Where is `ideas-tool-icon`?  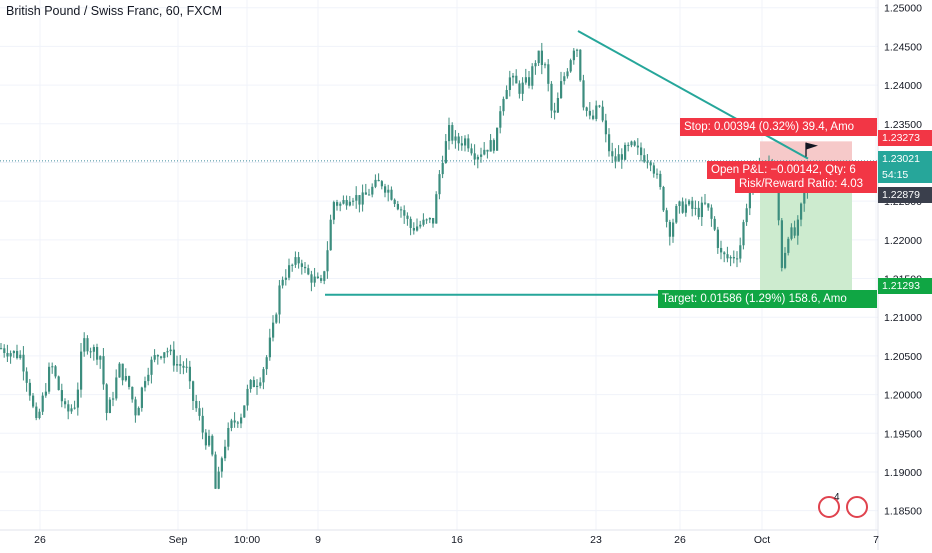
ideas-tool-icon is located at coordinates (857, 507).